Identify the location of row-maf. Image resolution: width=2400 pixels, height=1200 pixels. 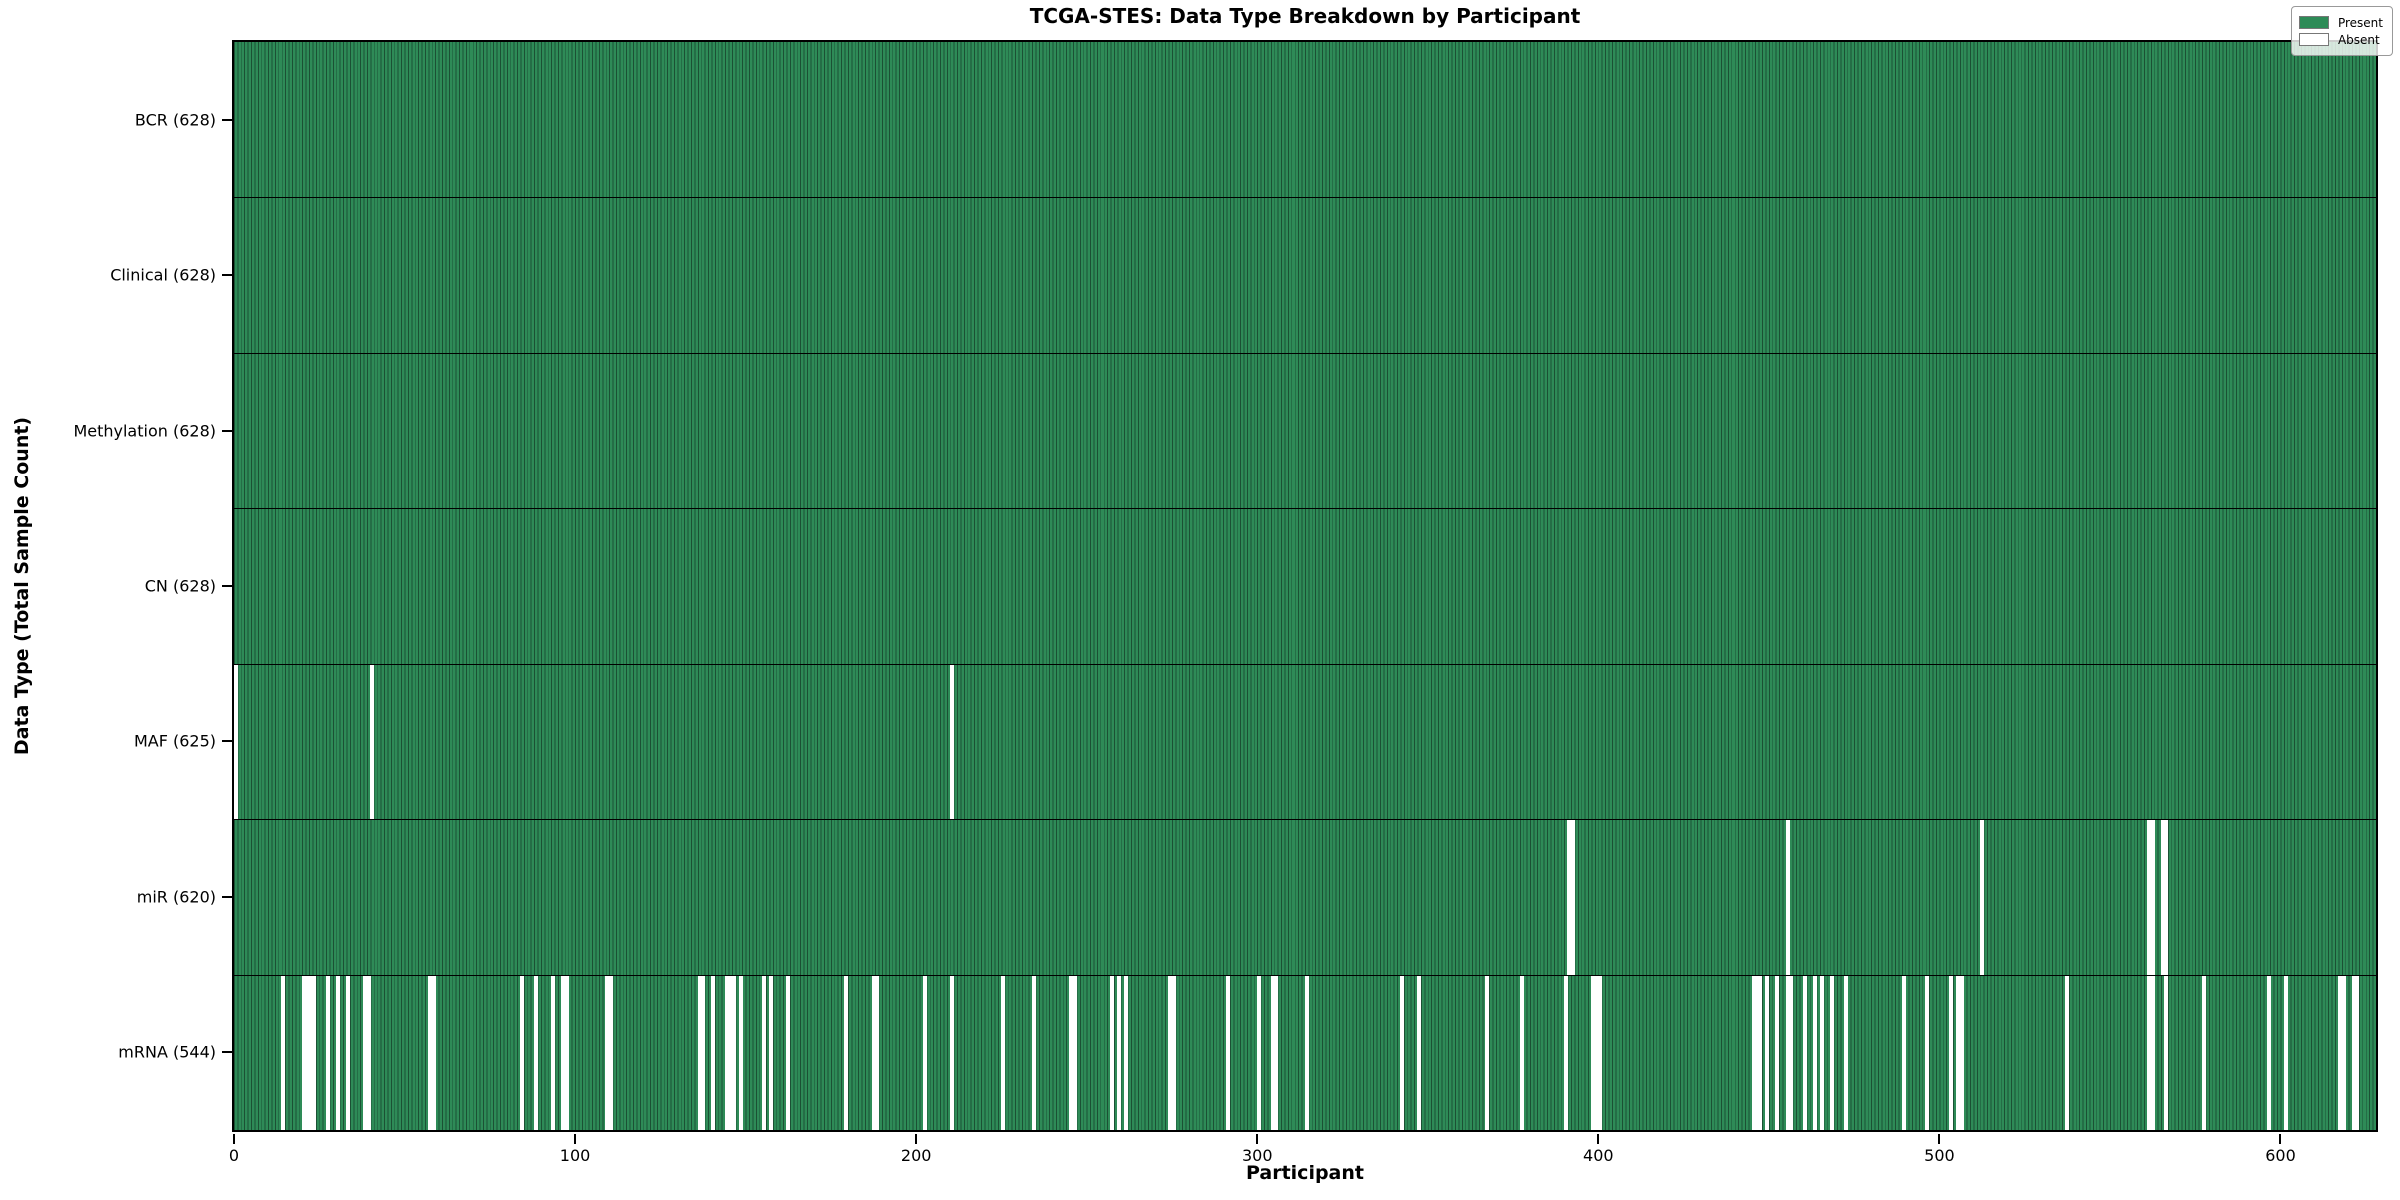
(1304, 741).